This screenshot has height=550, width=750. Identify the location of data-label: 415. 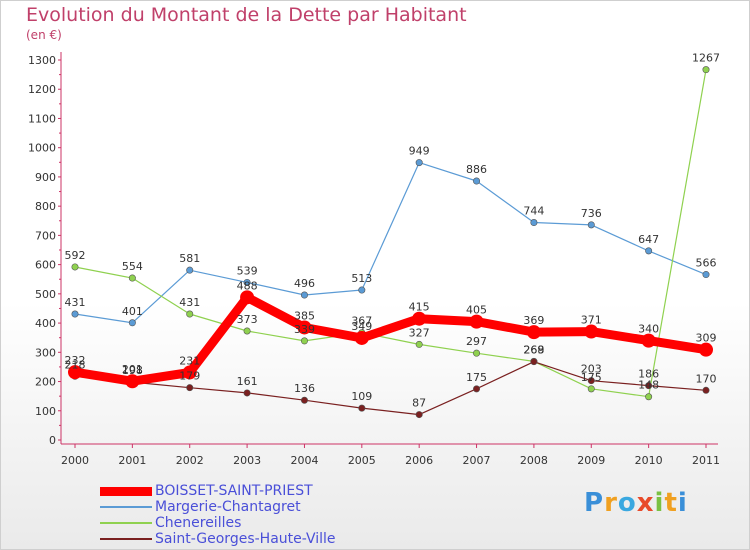
(419, 307).